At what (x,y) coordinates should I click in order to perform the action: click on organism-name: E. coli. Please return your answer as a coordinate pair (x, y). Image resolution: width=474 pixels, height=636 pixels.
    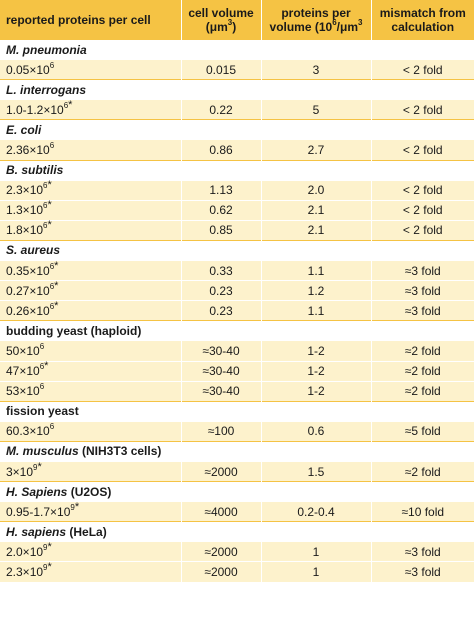
    Looking at the image, I should click on (24, 129).